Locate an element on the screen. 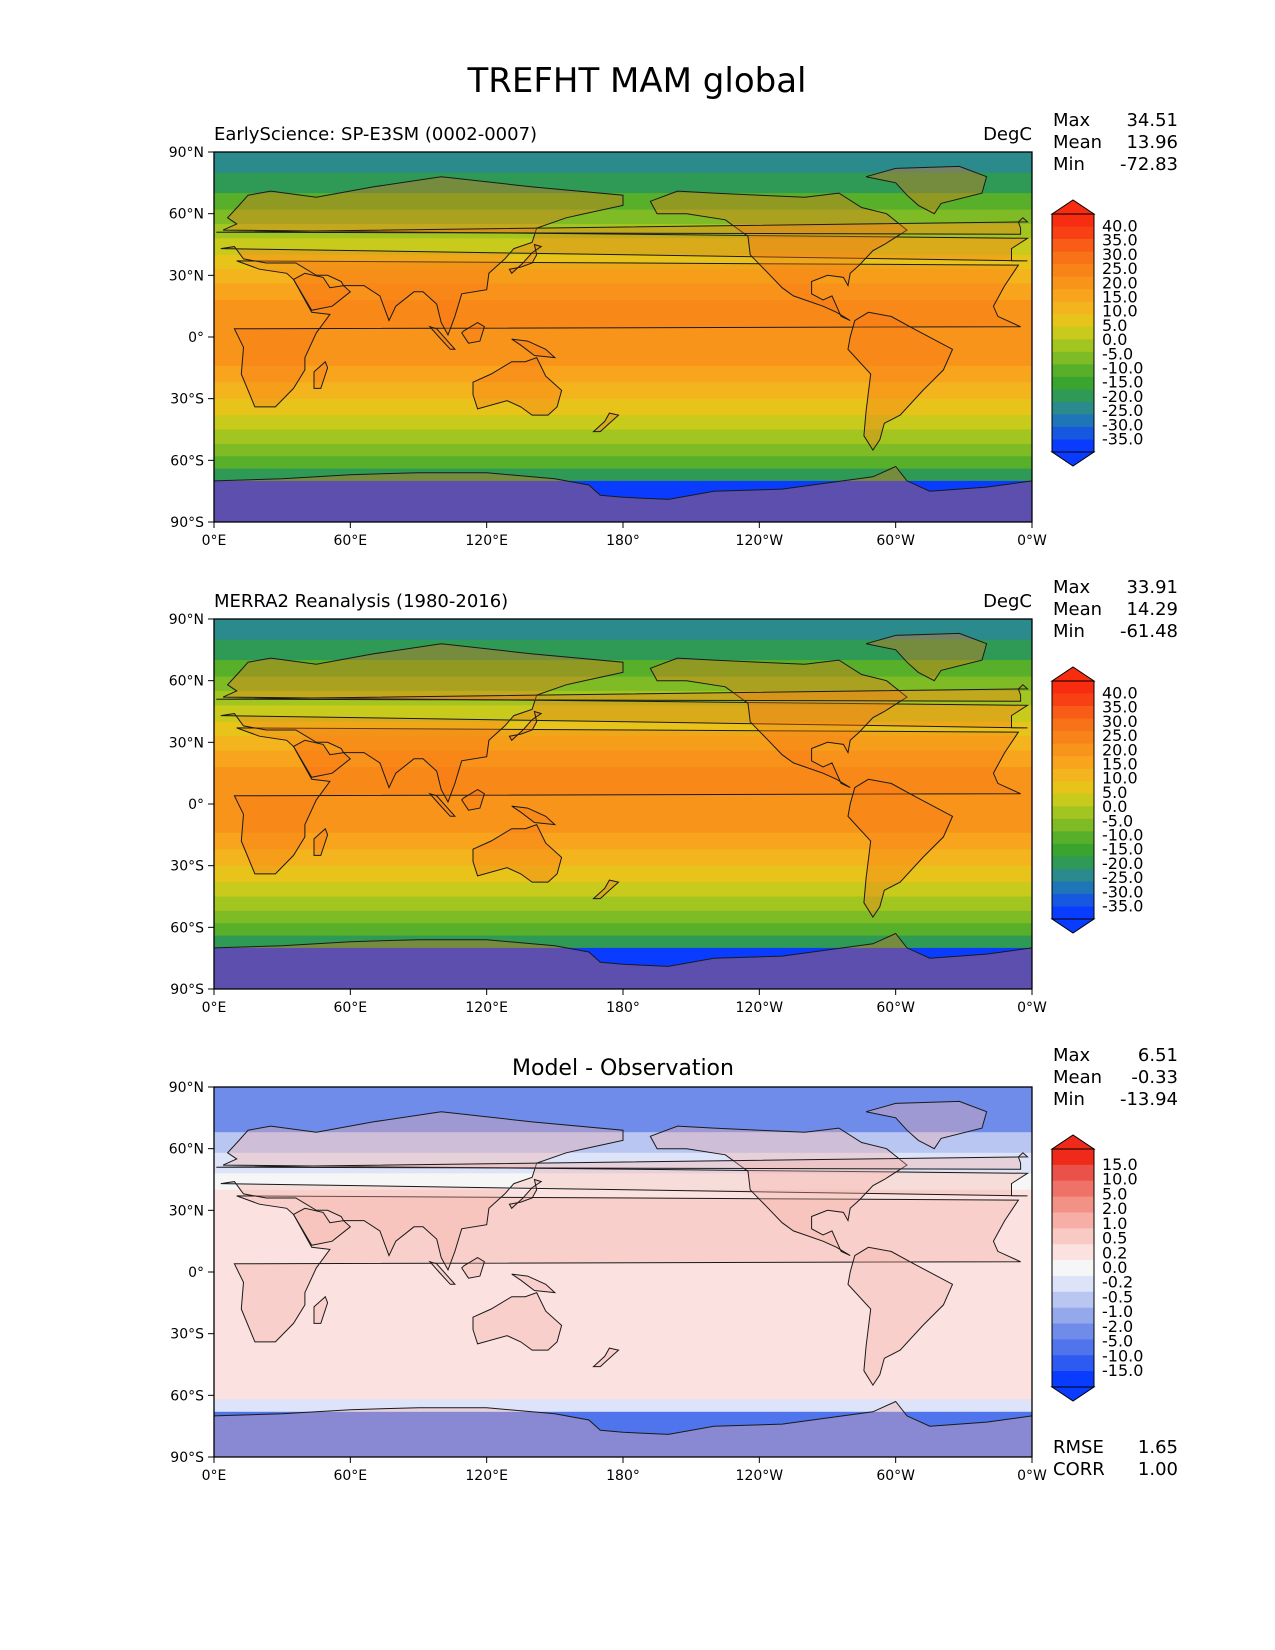 The width and height of the screenshot is (1275, 1650). units-label: DegC is located at coordinates (1007, 601).